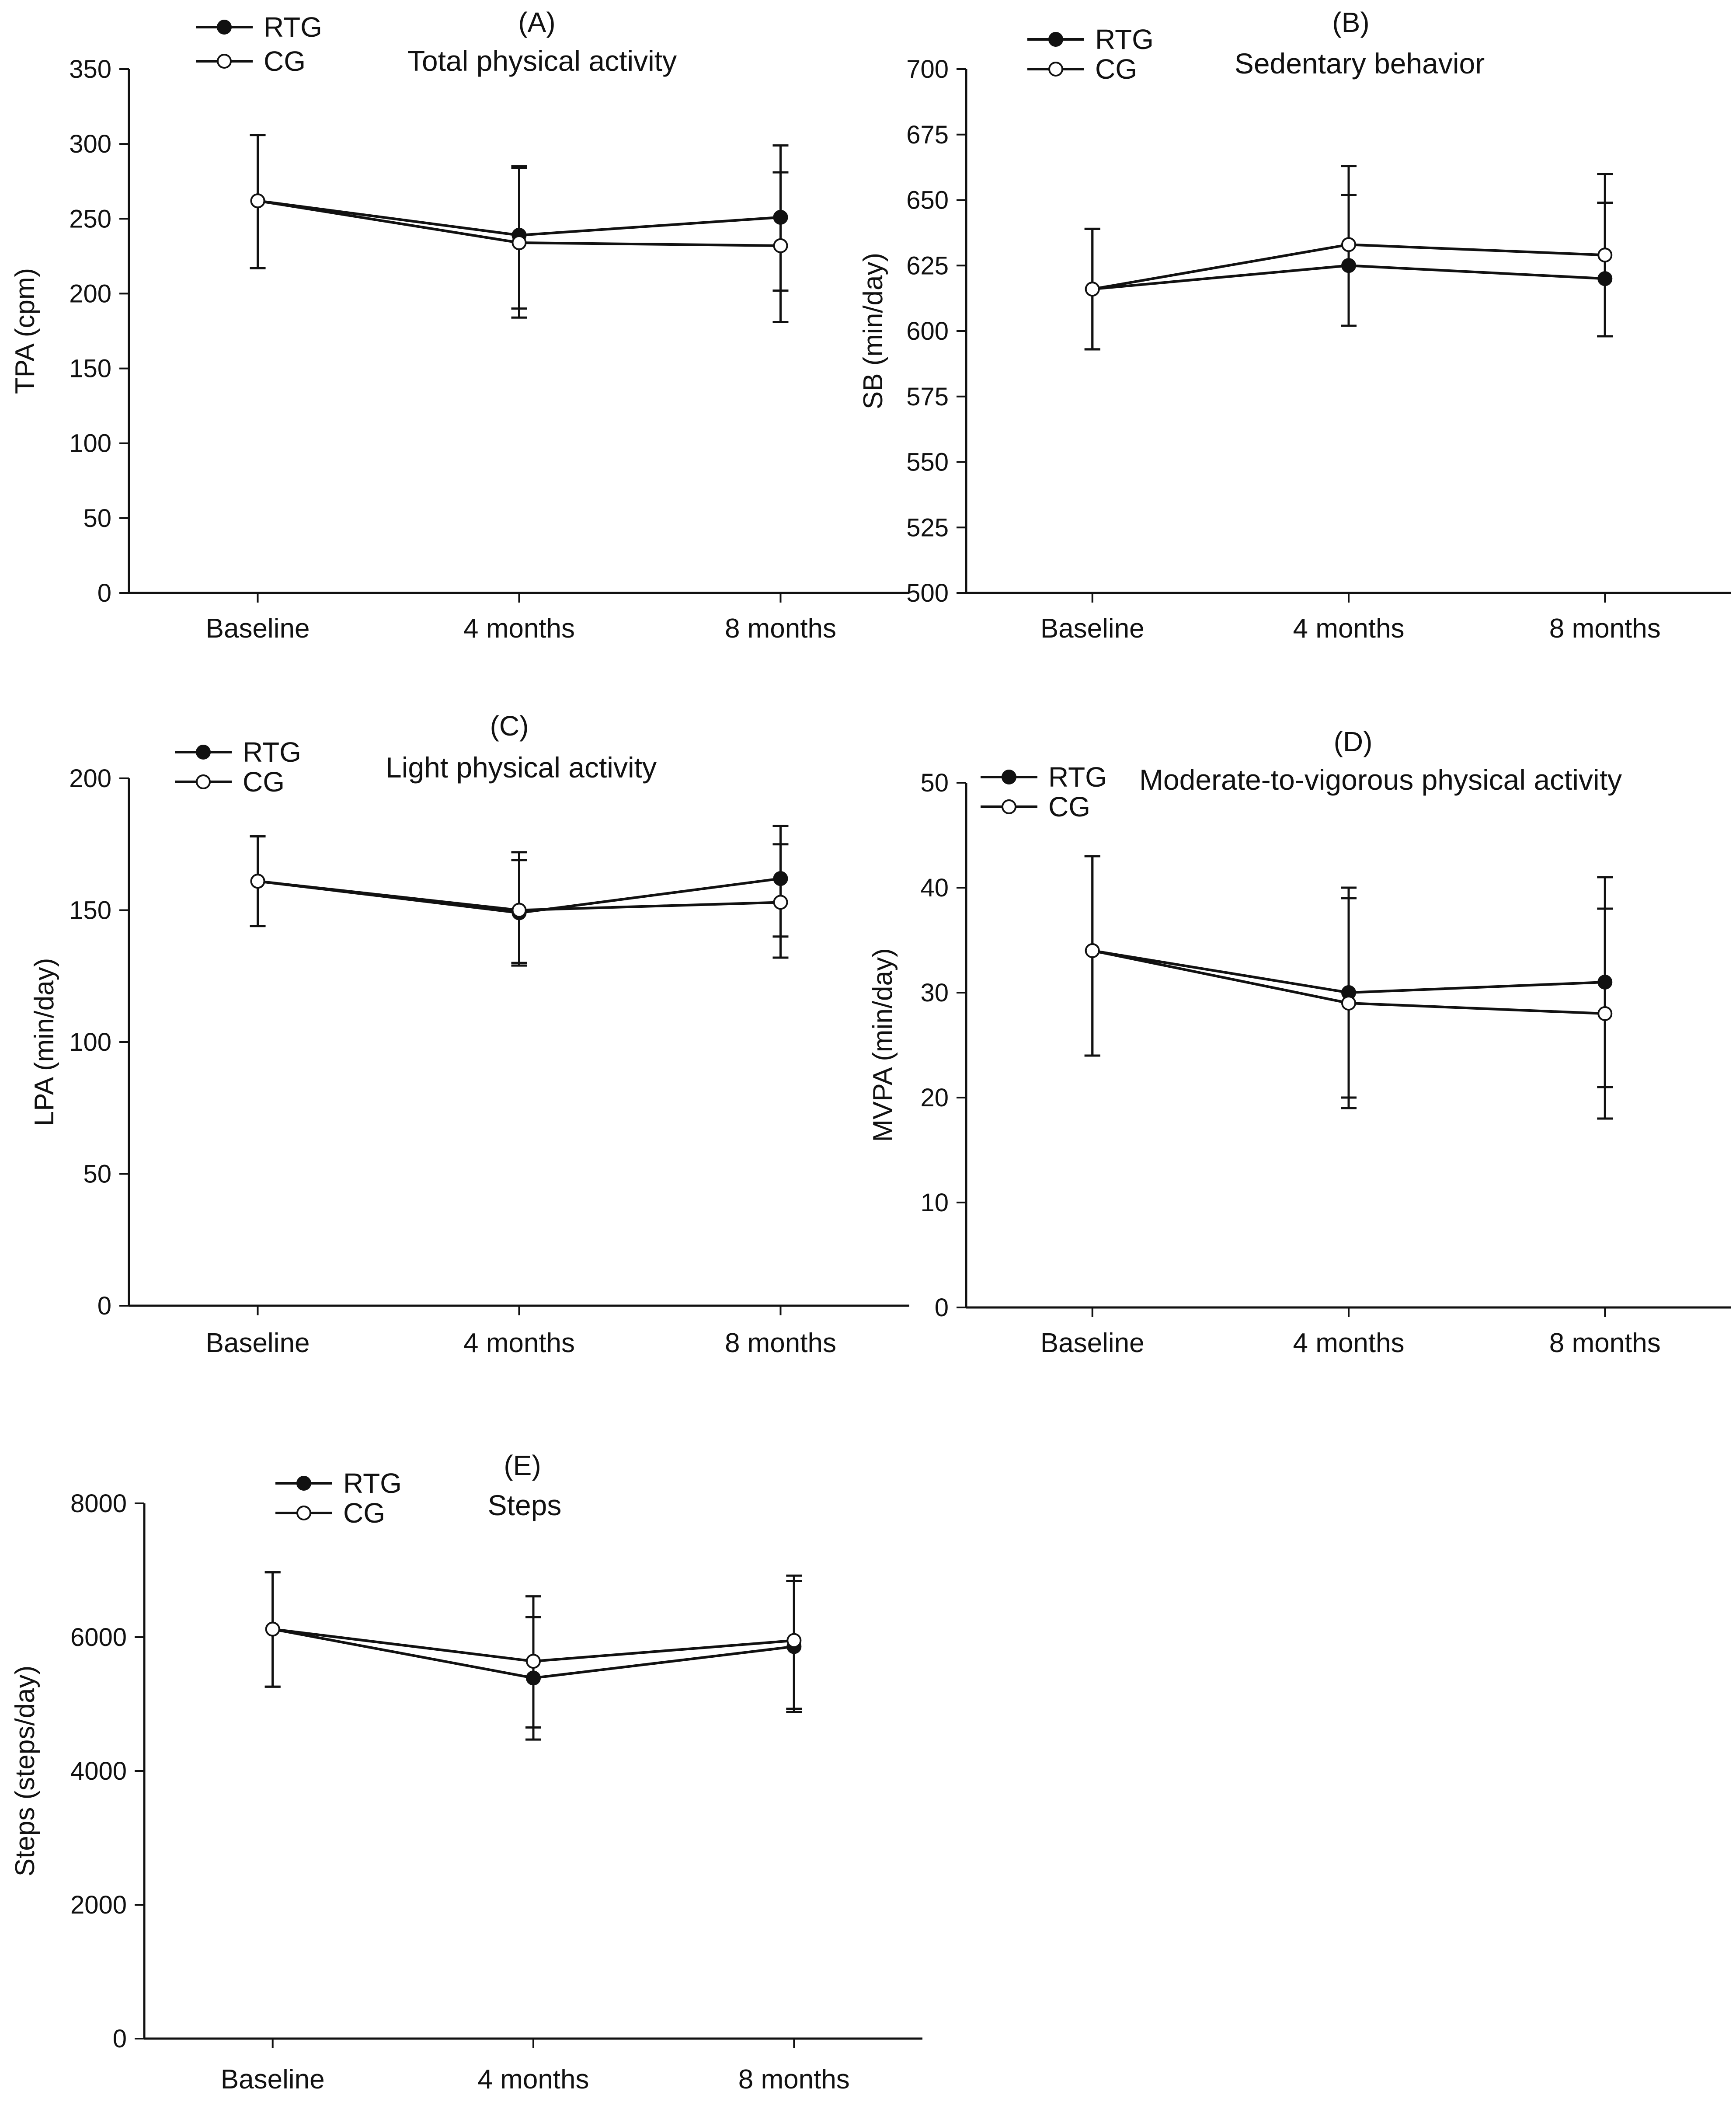 The height and width of the screenshot is (2102, 1736). I want to click on y-axis-label: TPA (cpm), so click(25, 331).